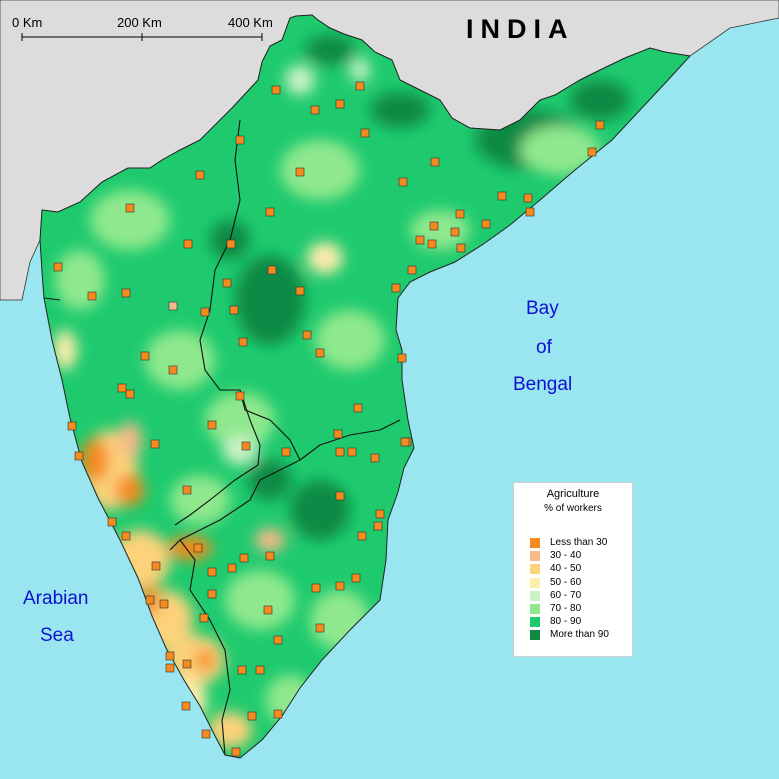 Image resolution: width=779 pixels, height=779 pixels. I want to click on legend-title: Agriculture, so click(573, 494).